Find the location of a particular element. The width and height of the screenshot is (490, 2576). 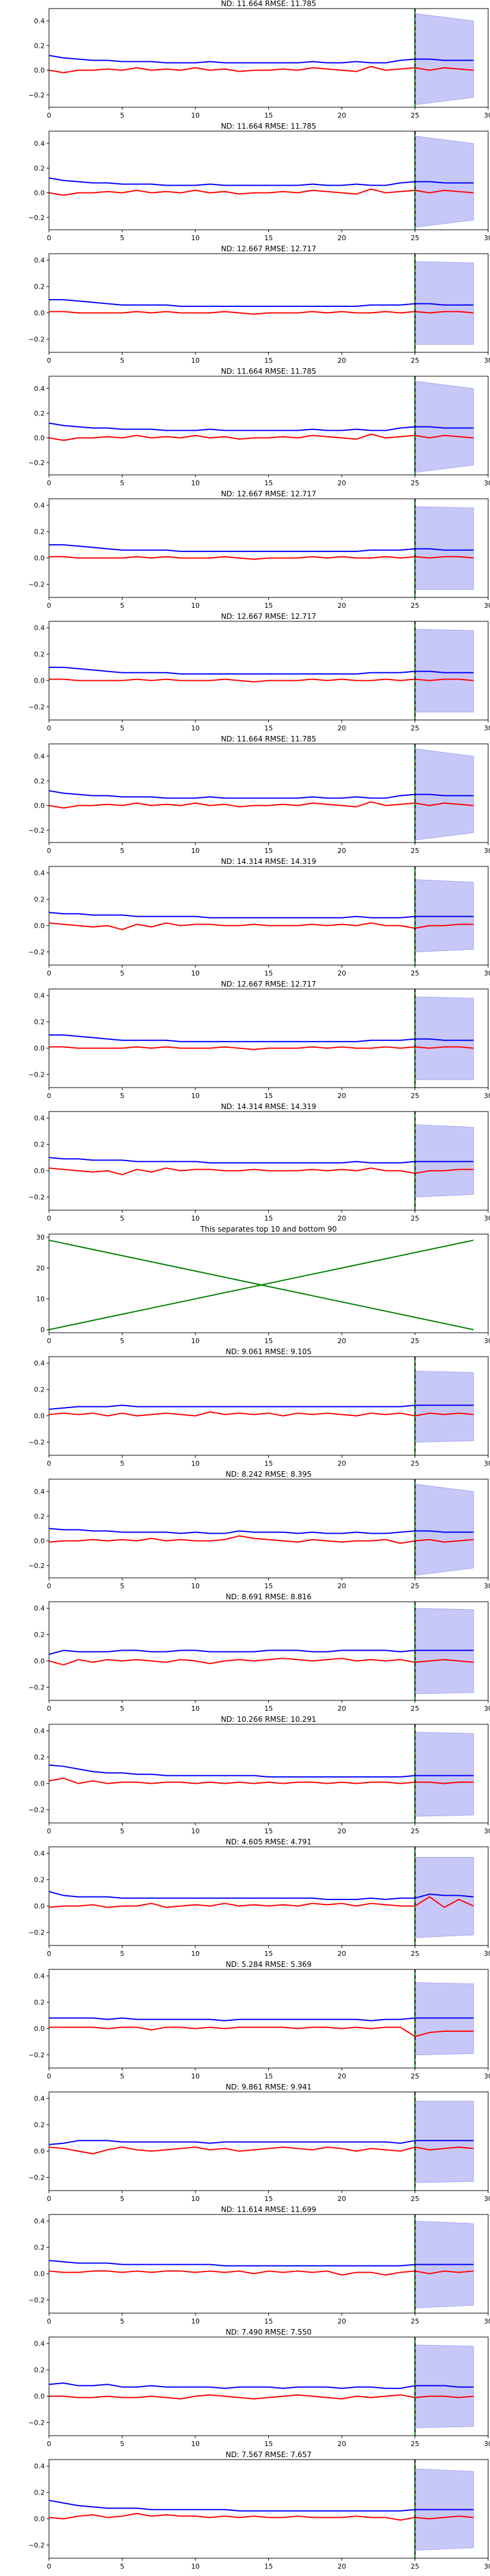

chart-title: ND: 9.061 RMSE: 9.105 is located at coordinates (268, 1352).